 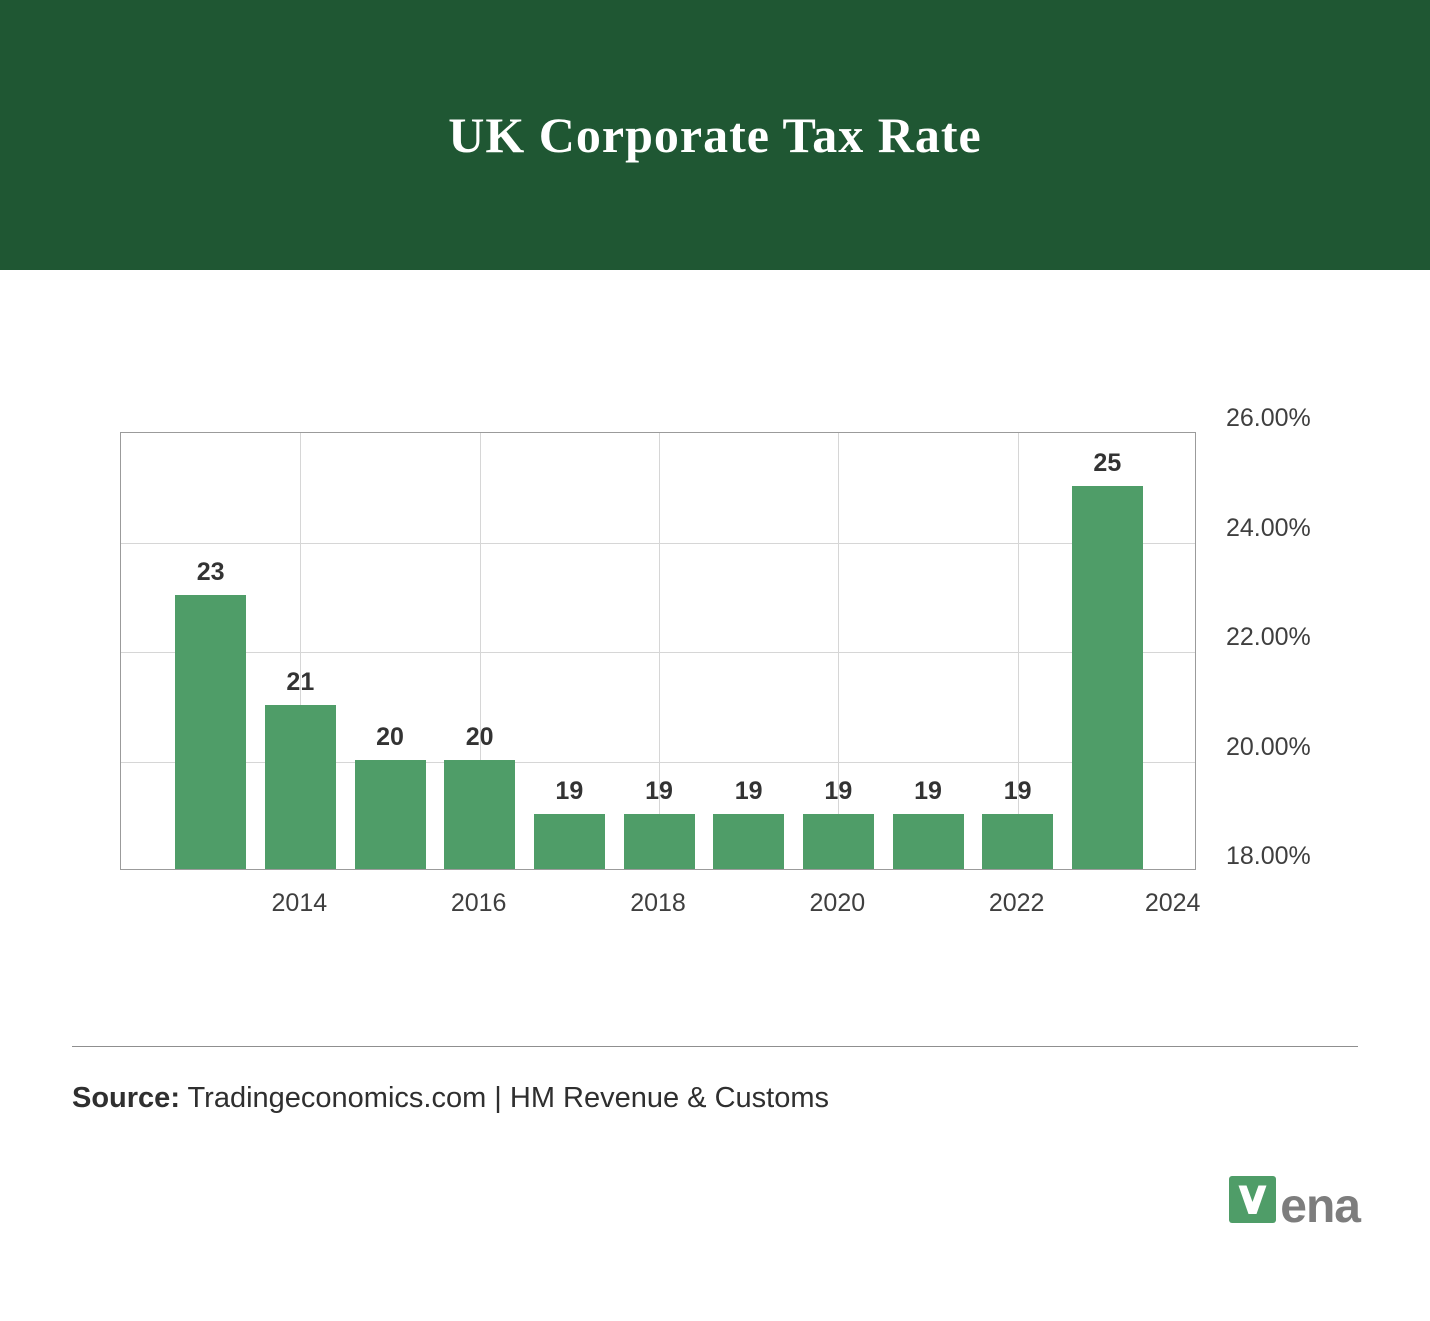 What do you see at coordinates (478, 903) in the screenshot?
I see `x-axis-tick-label: 2016` at bounding box center [478, 903].